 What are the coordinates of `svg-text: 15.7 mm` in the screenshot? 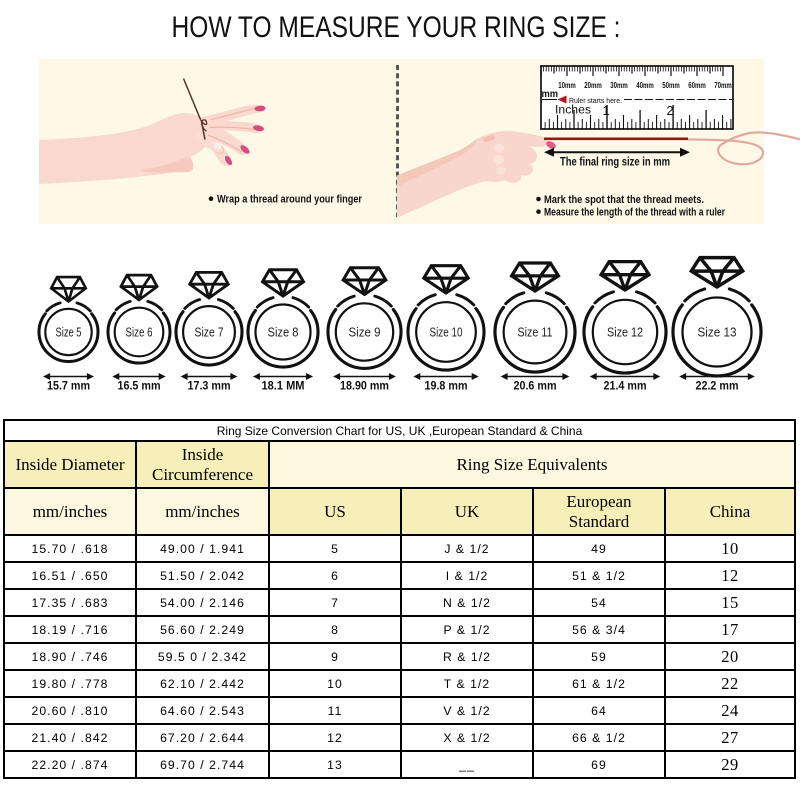 It's located at (68, 387).